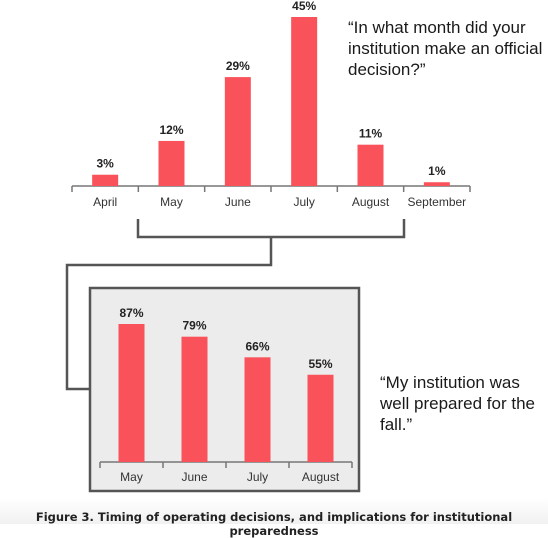 The image size is (548, 538). I want to click on chart0-bar-july, so click(304, 101).